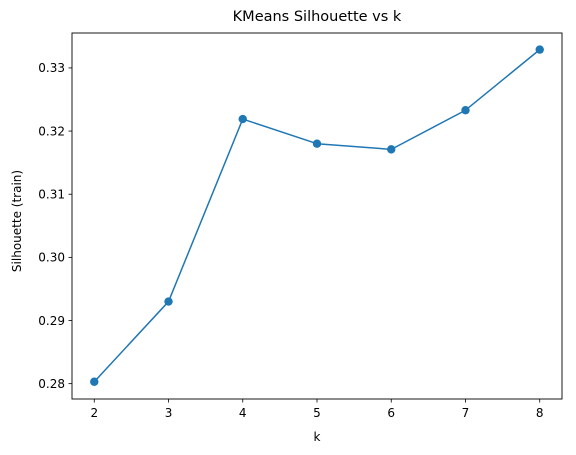 This screenshot has width=576, height=455. What do you see at coordinates (51, 258) in the screenshot?
I see `y-tick-label: 0.30` at bounding box center [51, 258].